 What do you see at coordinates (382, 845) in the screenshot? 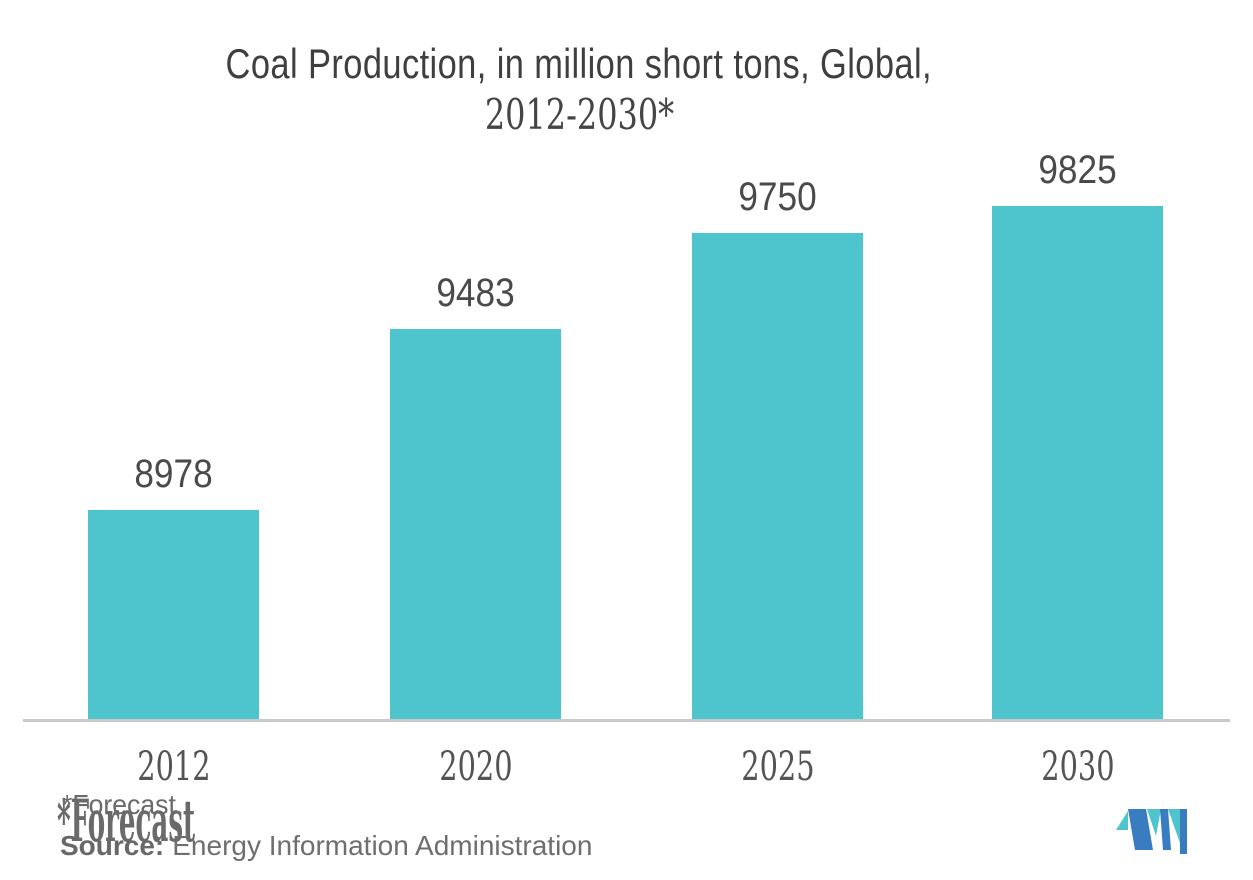
I see `source-text: Energy Information Administration` at bounding box center [382, 845].